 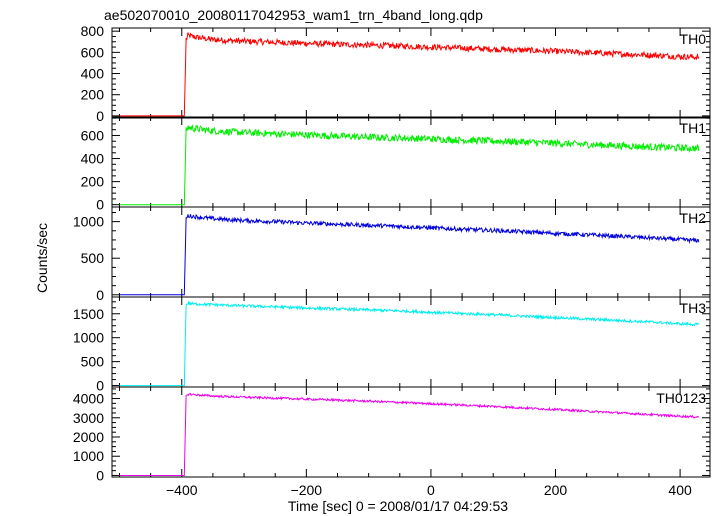 I want to click on y-tick-label: 4000, so click(x=88, y=399).